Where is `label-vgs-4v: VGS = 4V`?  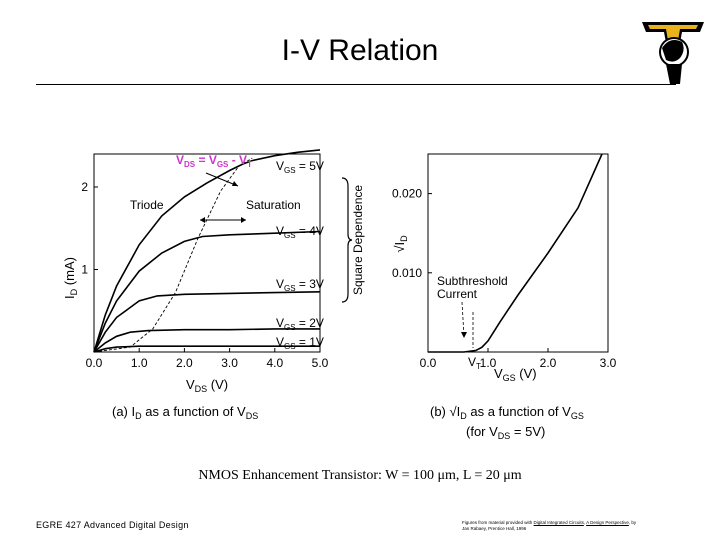
label-vgs-4v: VGS = 4V is located at coordinates (300, 232).